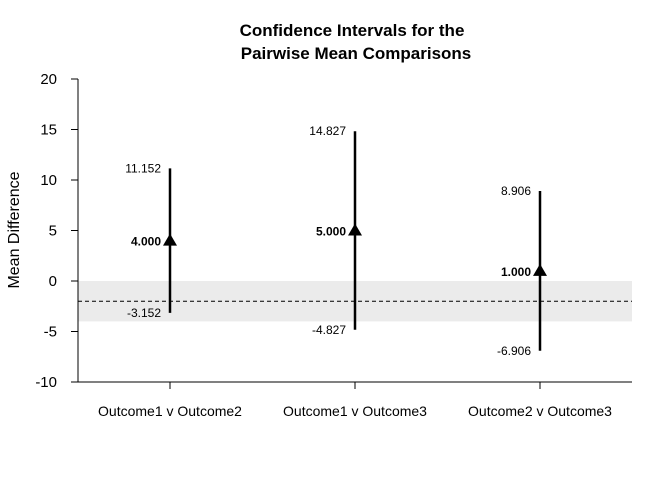 This screenshot has width=672, height=480. I want to click on y-tick-label: 0, so click(53, 281).